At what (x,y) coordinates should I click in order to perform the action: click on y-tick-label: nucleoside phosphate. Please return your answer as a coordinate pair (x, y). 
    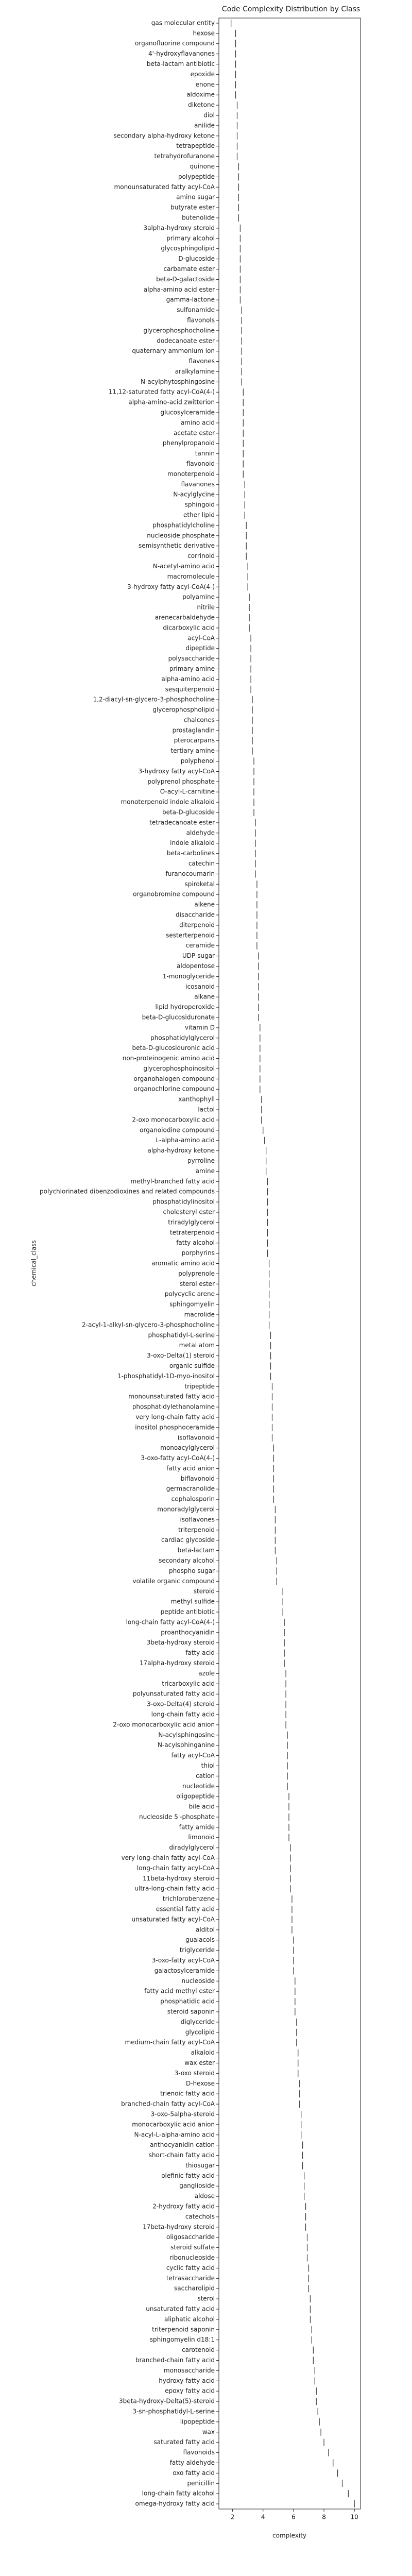
    Looking at the image, I should click on (181, 535).